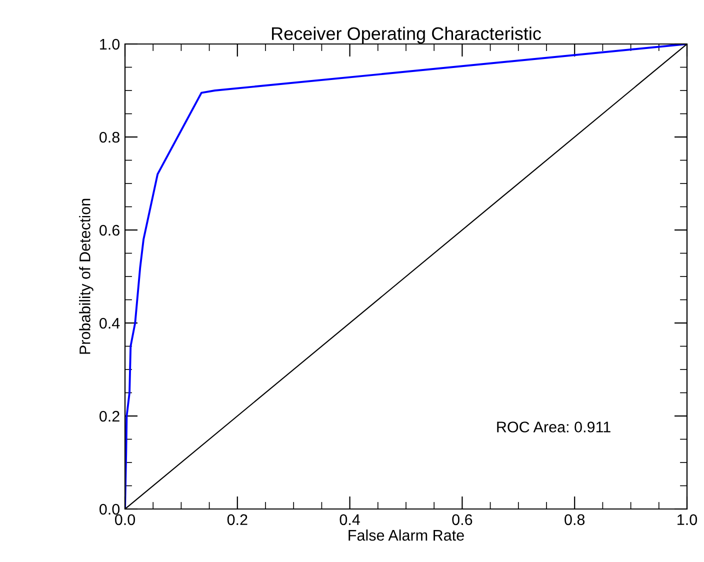 The width and height of the screenshot is (704, 562). I want to click on x-tick-label: 0.4, so click(350, 520).